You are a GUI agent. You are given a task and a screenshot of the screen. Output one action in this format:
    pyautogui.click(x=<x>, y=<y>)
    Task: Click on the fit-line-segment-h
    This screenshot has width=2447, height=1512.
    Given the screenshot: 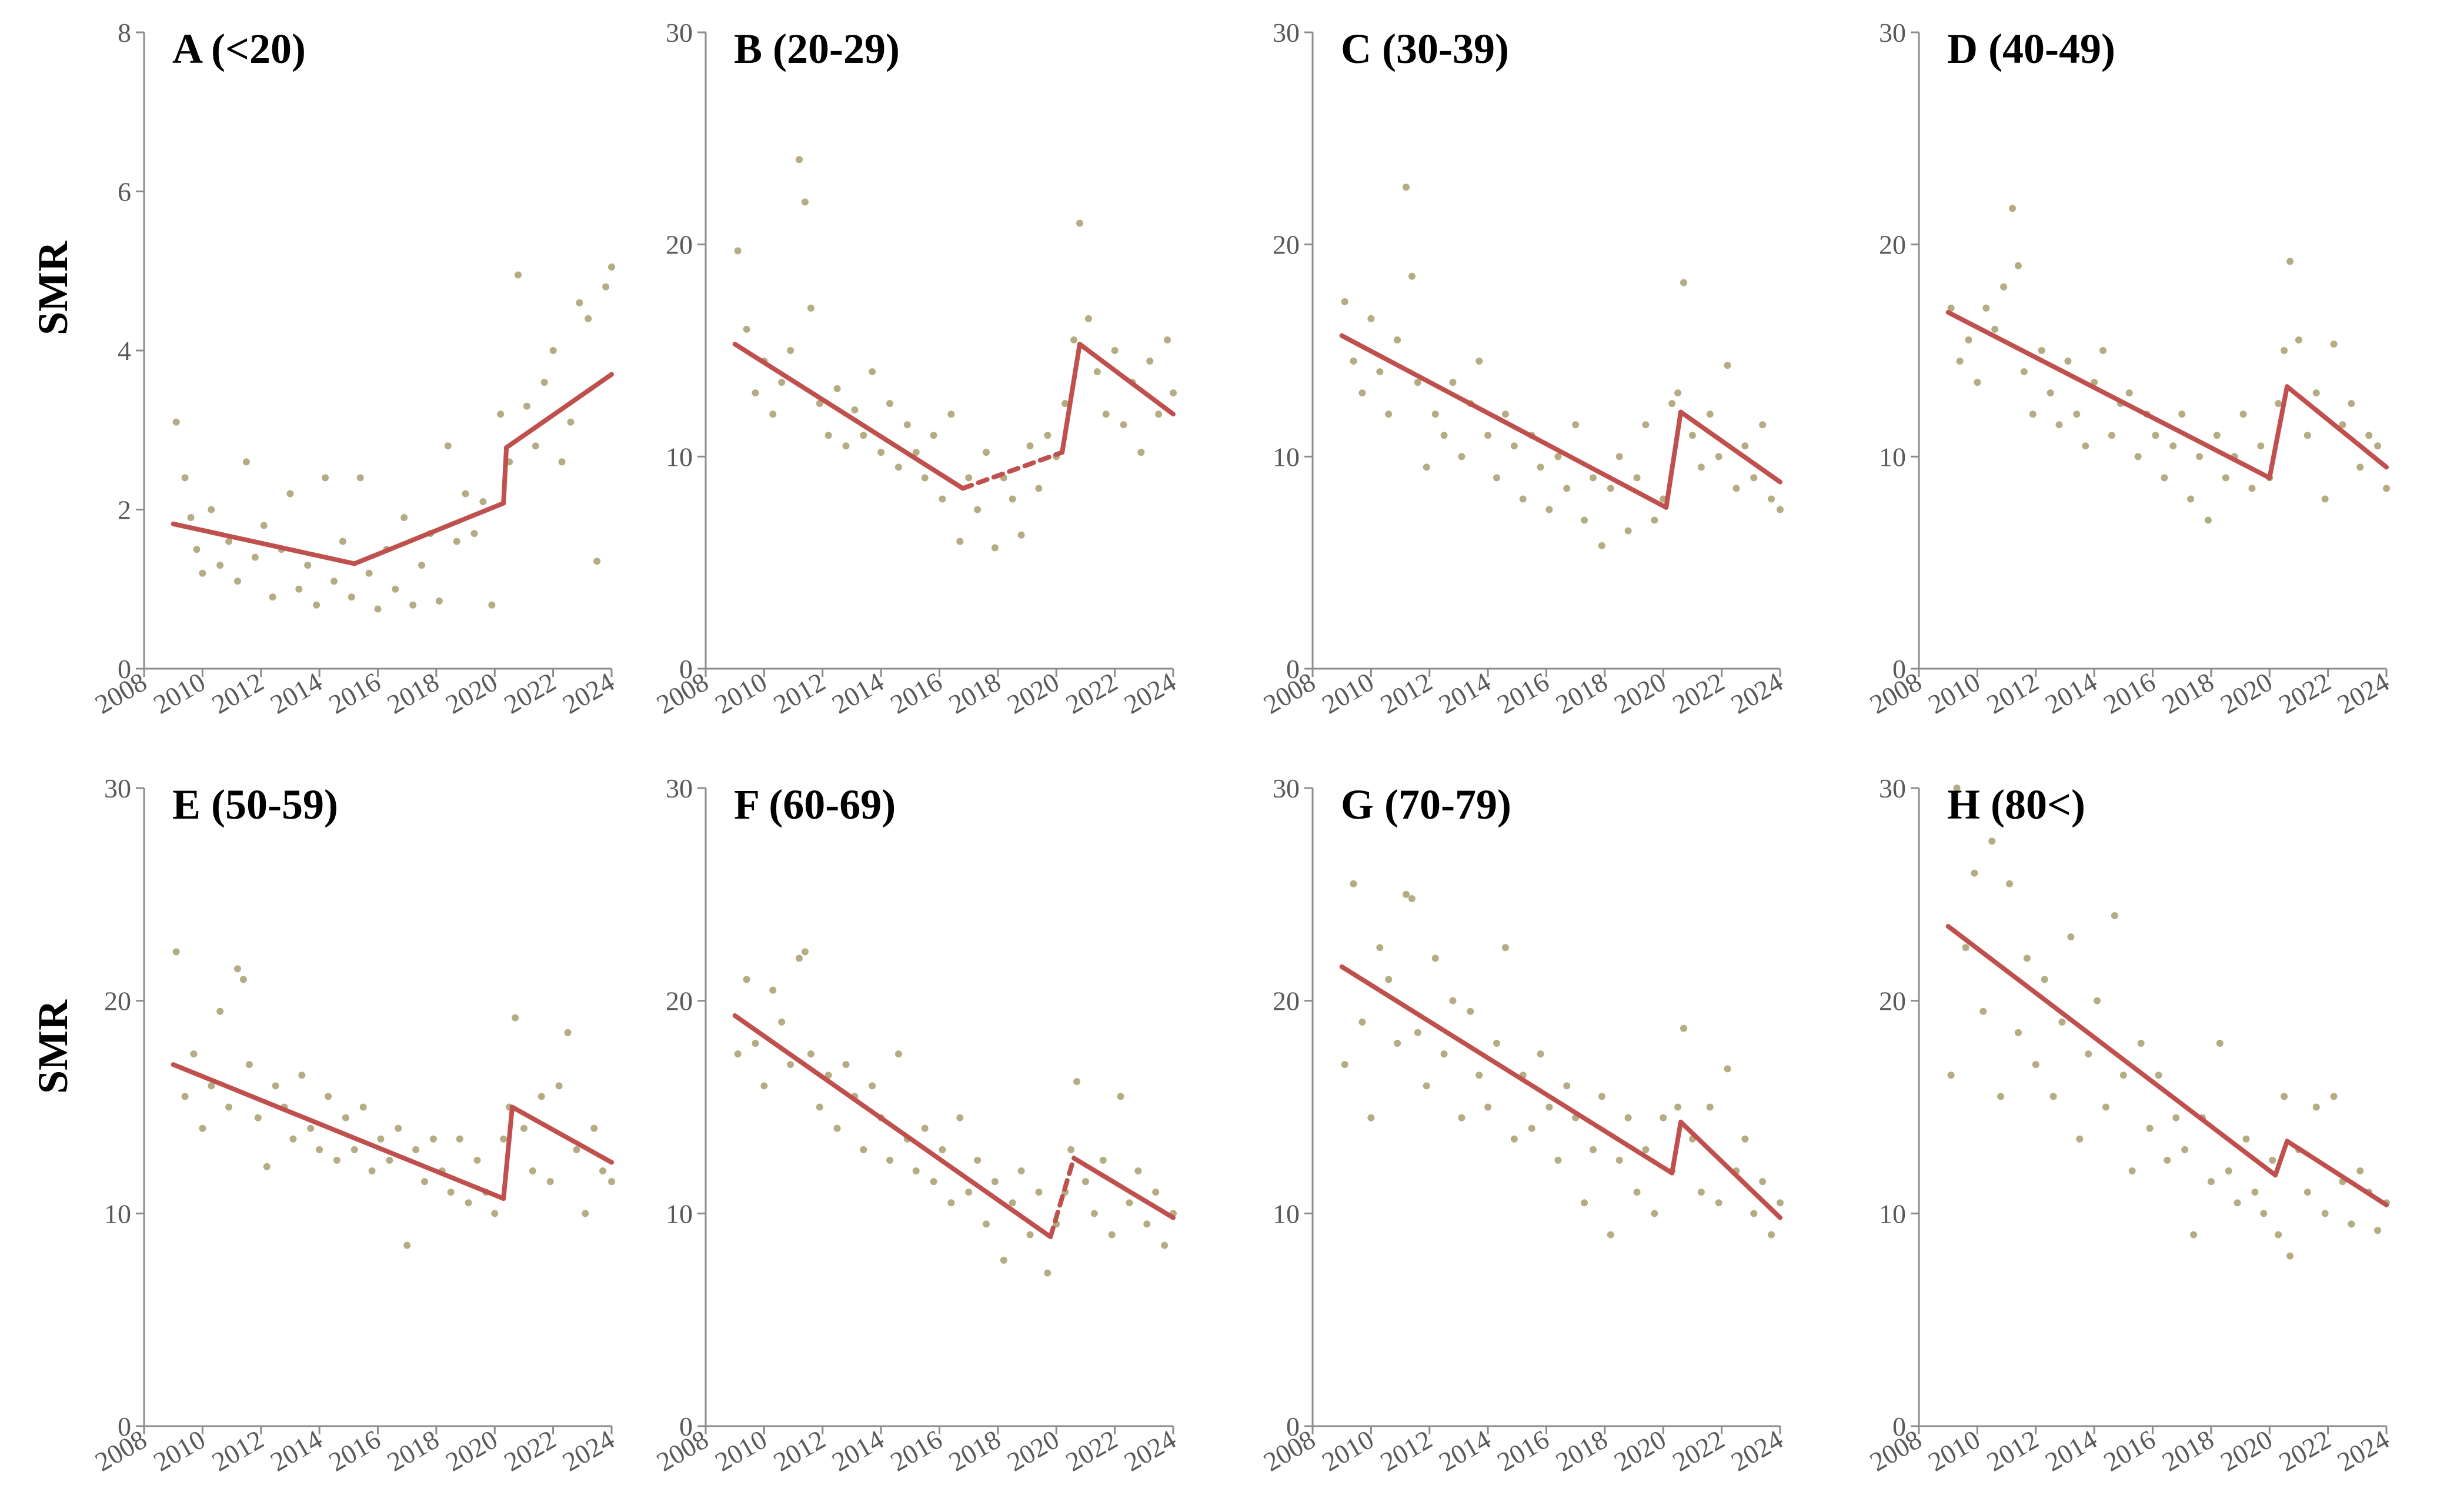 What is the action you would take?
    pyautogui.click(x=2337, y=1173)
    